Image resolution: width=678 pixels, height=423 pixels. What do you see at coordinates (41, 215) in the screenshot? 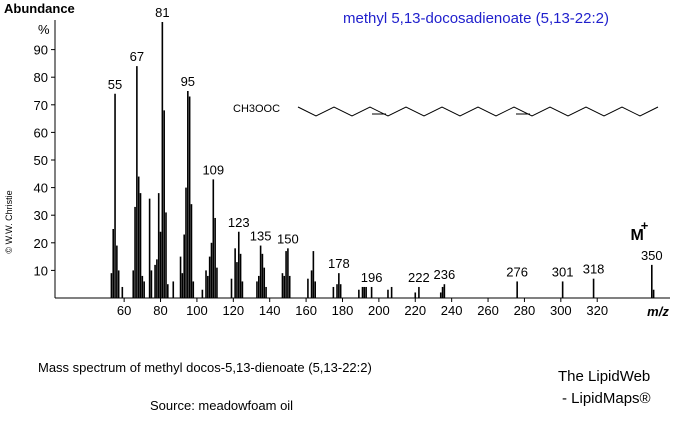
I see `y-tick-label: 30` at bounding box center [41, 215].